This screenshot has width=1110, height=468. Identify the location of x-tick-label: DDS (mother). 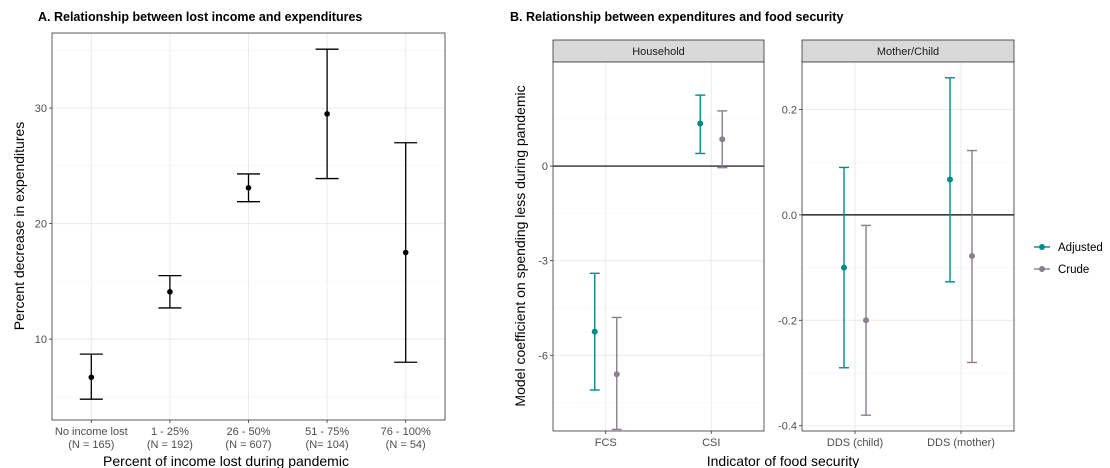
(961, 443).